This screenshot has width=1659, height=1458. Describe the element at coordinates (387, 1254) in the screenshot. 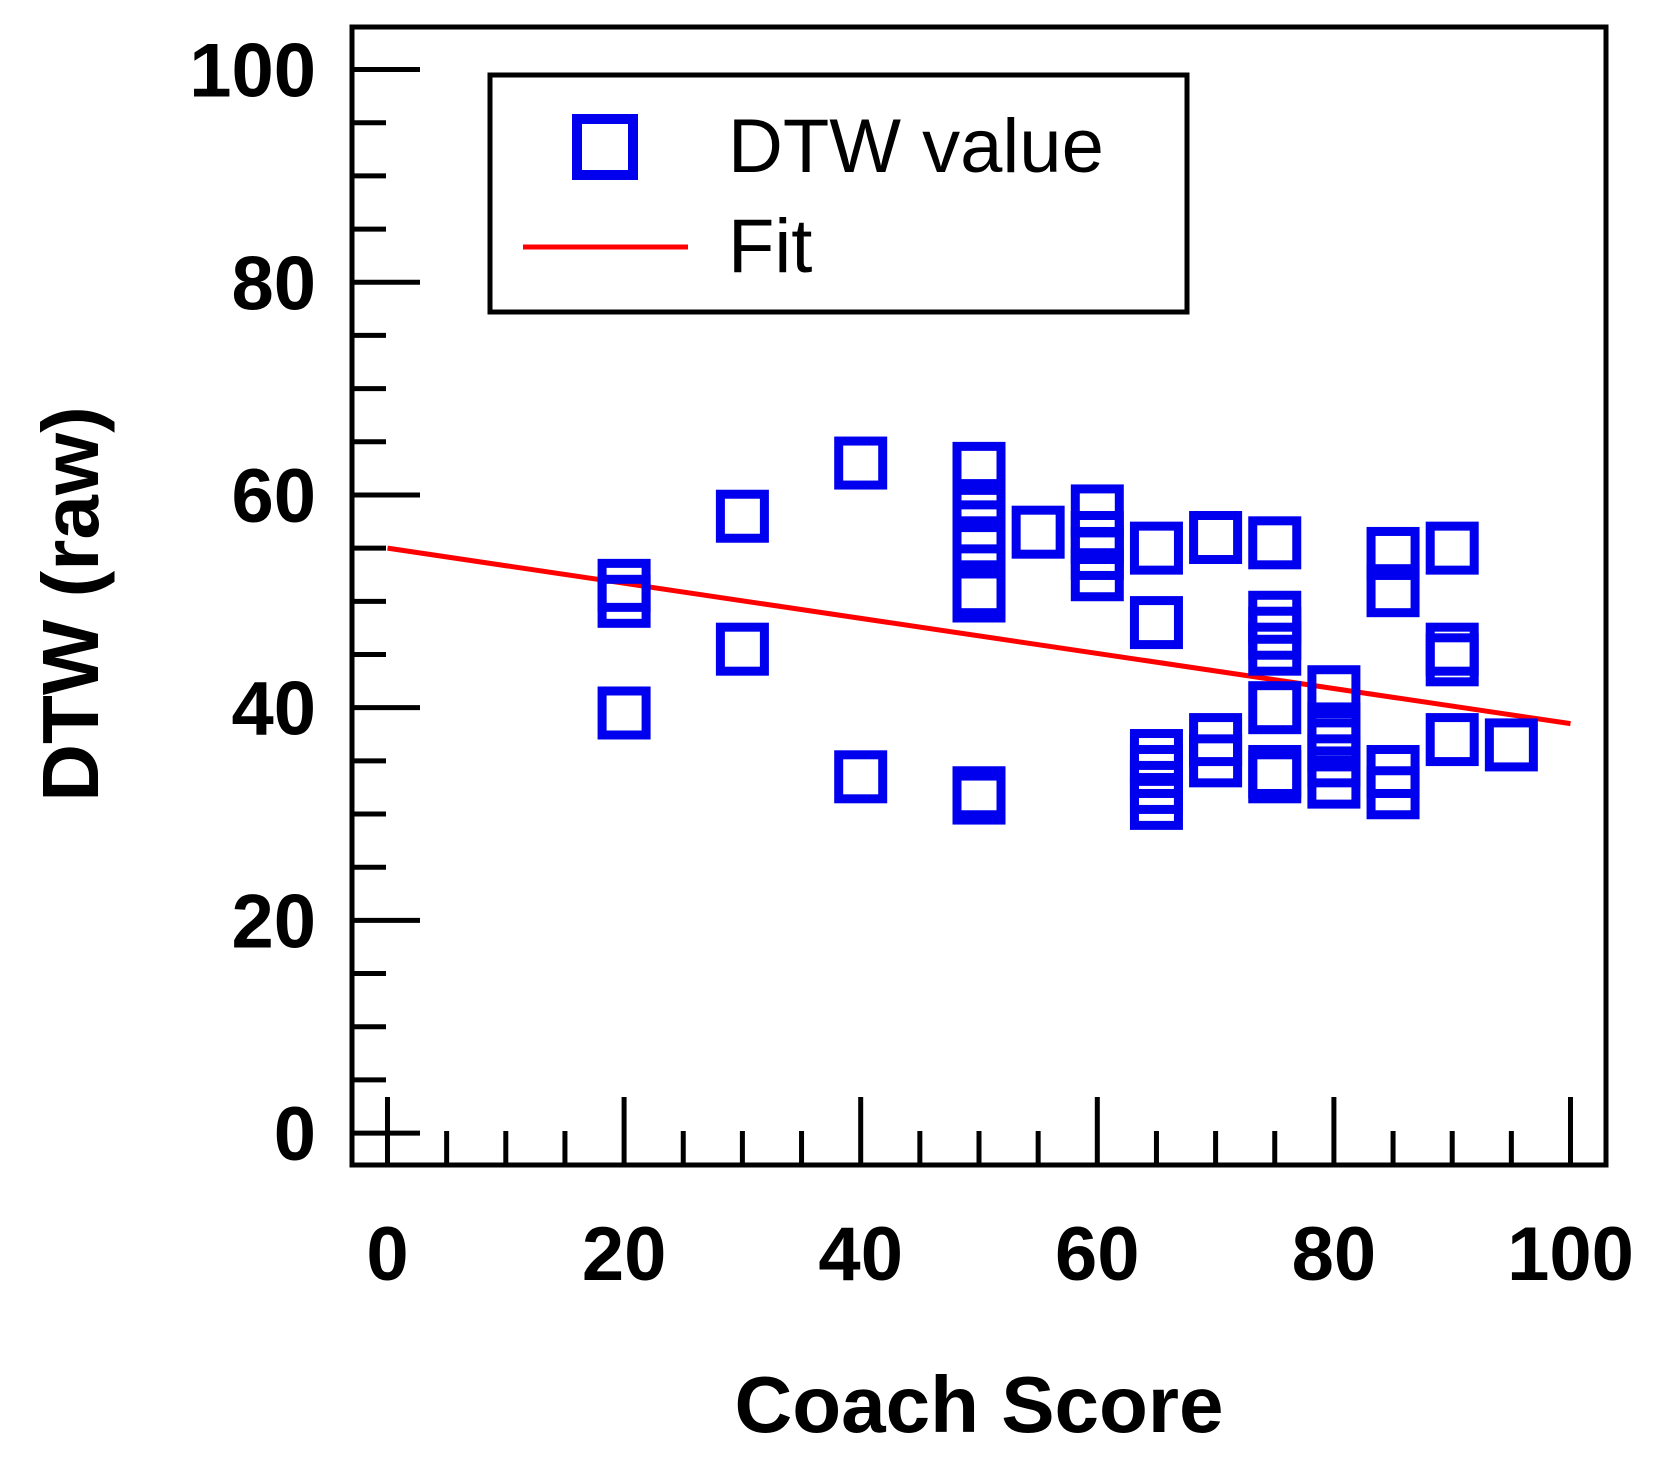

I see `x-tick-label: 0` at that location.